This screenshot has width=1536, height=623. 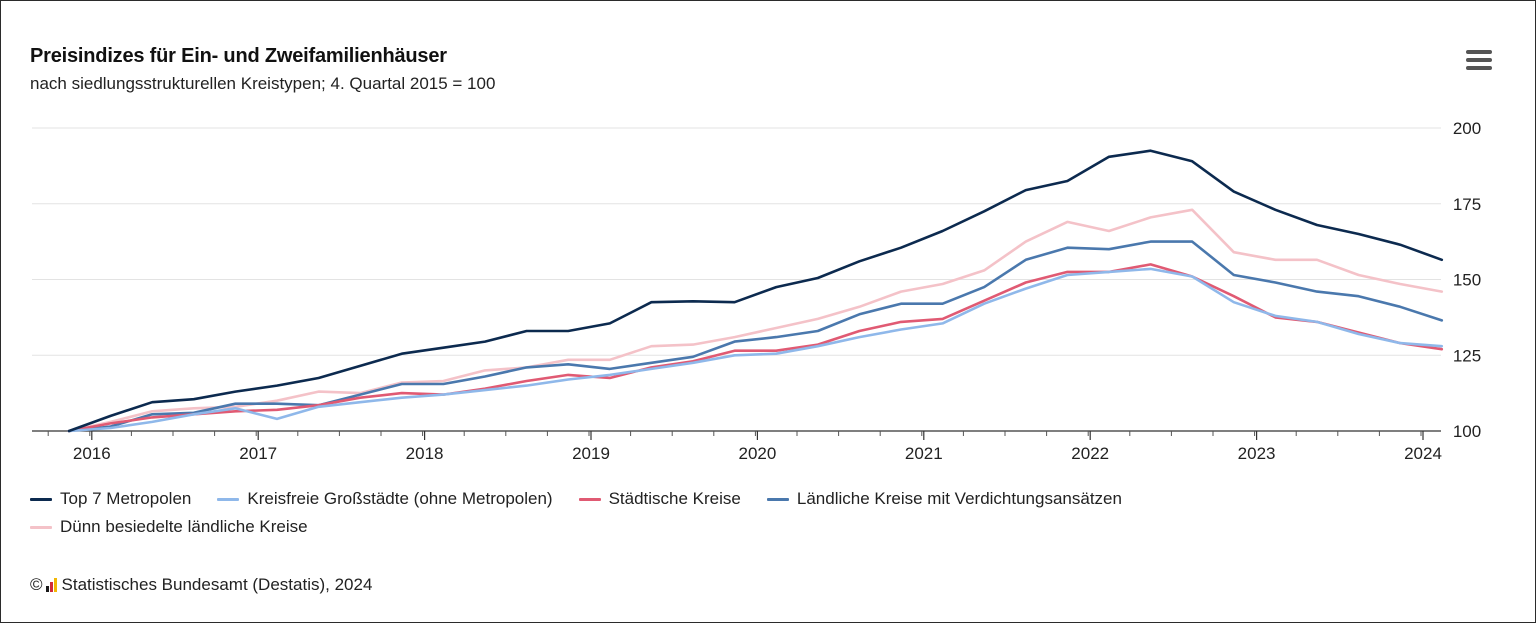 What do you see at coordinates (674, 498) in the screenshot?
I see `legend-label: Städtische Kreise` at bounding box center [674, 498].